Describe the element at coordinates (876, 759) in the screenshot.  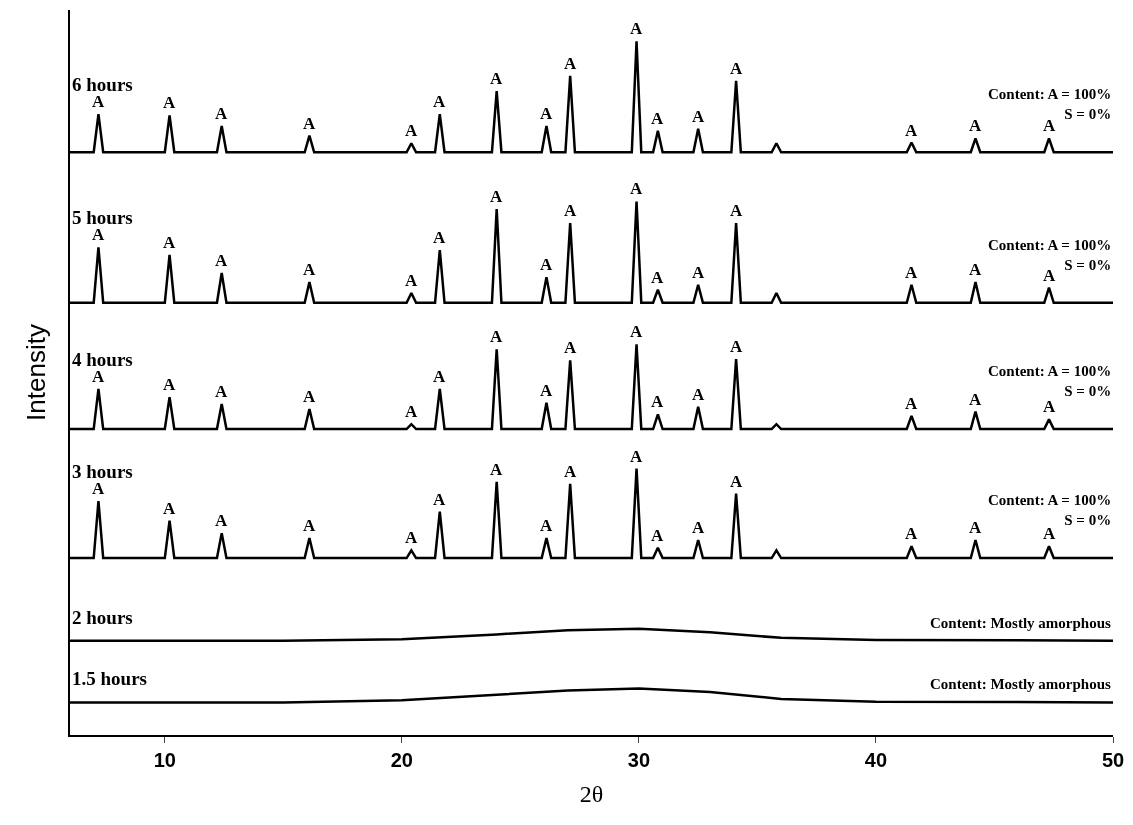
I see `x-tick-label: 40` at that location.